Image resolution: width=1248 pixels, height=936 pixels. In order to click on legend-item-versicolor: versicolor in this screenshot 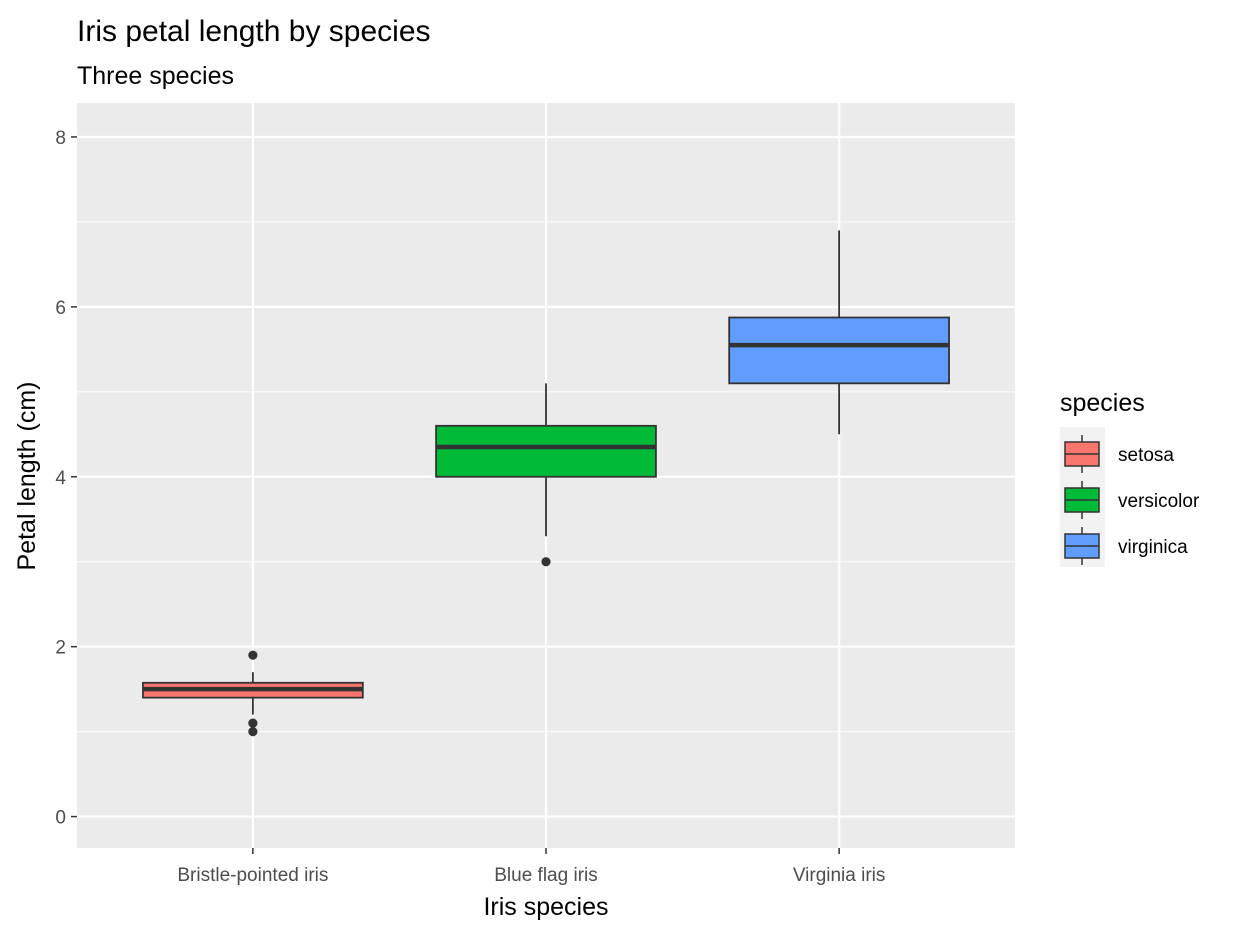, I will do `click(1132, 500)`.